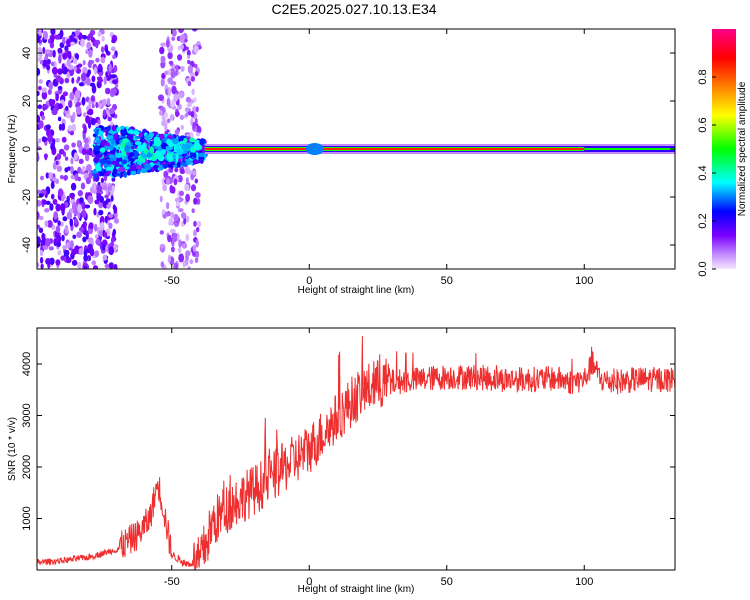 This screenshot has height=600, width=750. What do you see at coordinates (27, 518) in the screenshot?
I see `y-tick-label: 1000` at bounding box center [27, 518].